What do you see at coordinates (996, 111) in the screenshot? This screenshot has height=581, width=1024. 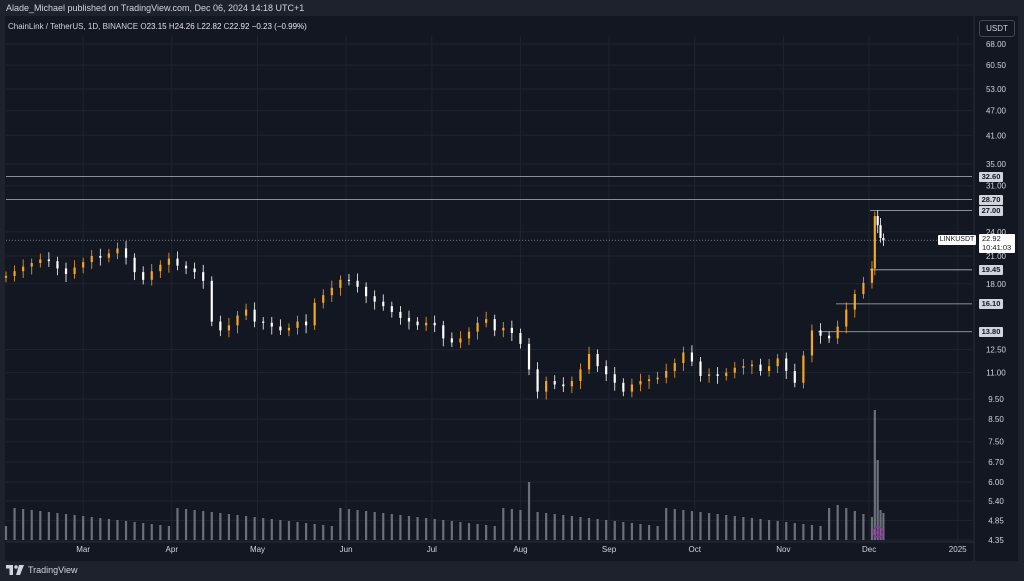 I see `y-tick-label: 47.00` at bounding box center [996, 111].